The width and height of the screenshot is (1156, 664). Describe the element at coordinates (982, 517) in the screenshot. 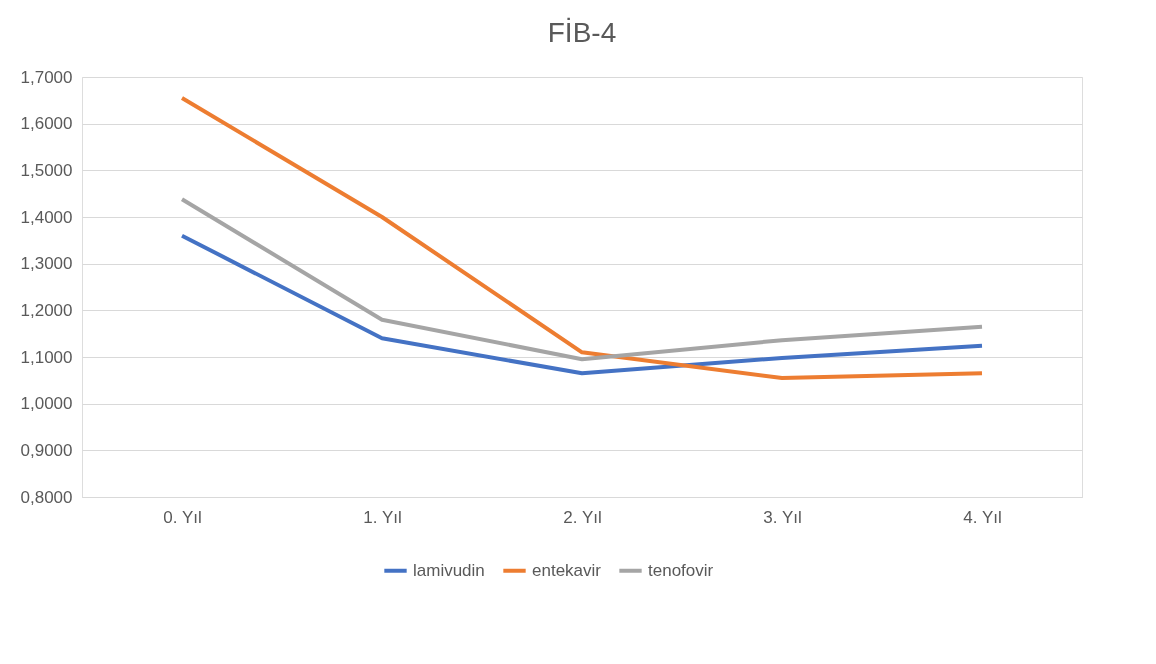

I see `x-tick-label: 4. Yıl` at that location.